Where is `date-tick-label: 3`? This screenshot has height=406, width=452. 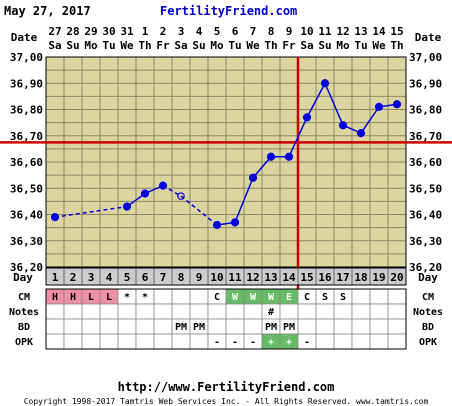 date-tick-label: 3 is located at coordinates (181, 31).